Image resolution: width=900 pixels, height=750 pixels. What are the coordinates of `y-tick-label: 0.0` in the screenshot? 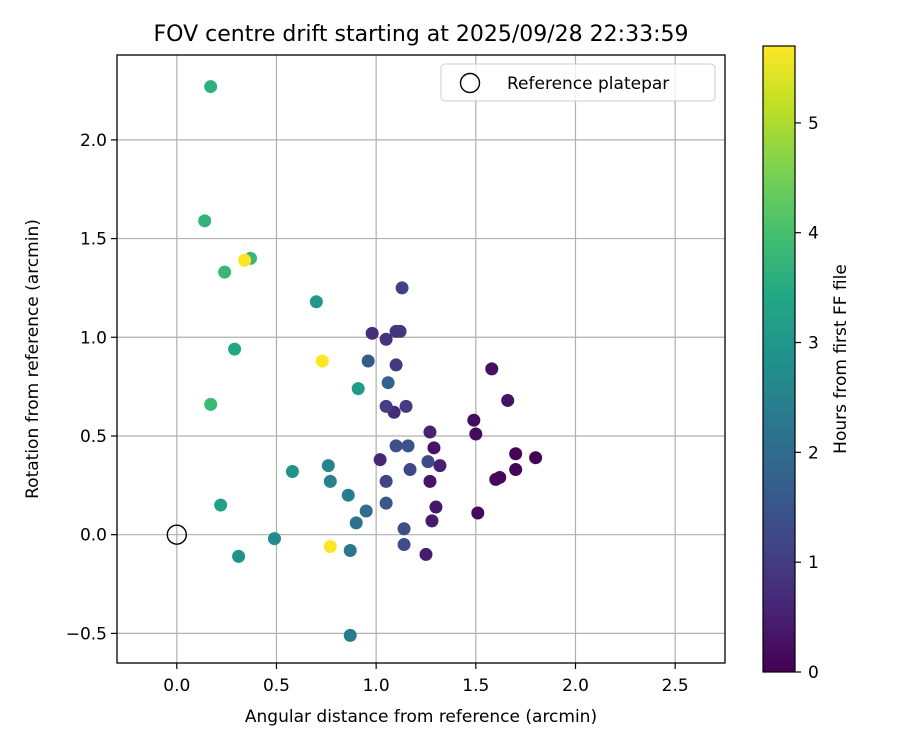 It's located at (93, 536).